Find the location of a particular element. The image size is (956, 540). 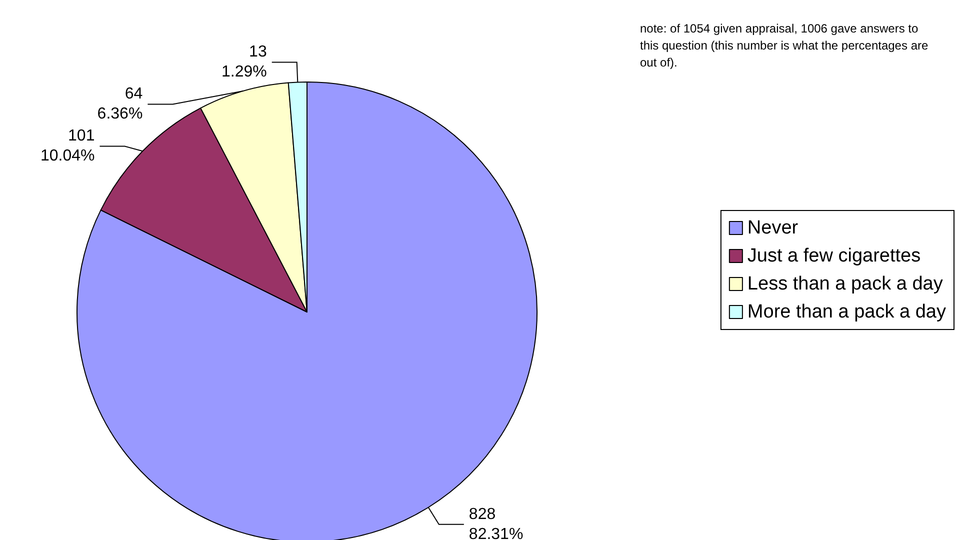

data-label: 101 10.04% is located at coordinates (67, 146).